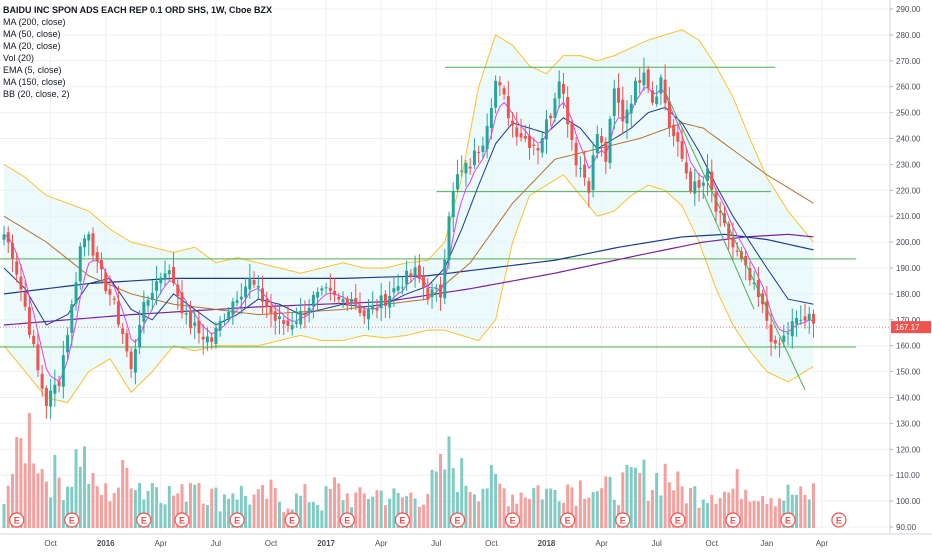 The image size is (932, 555). I want to click on legend-ma200: MA (200, close), so click(34, 22).